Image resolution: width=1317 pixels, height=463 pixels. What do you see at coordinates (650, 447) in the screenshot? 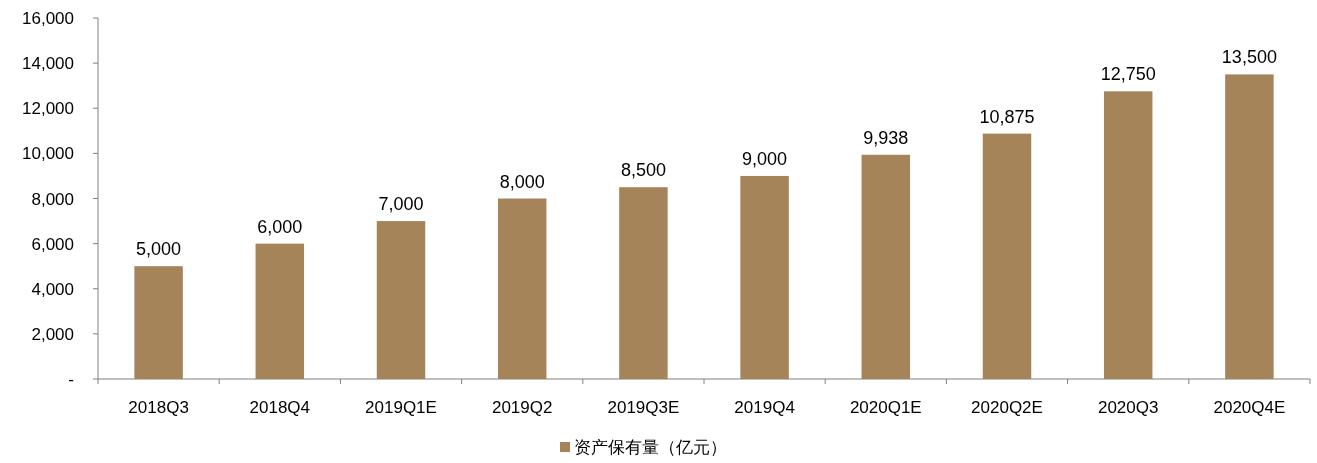
I see `legend-label: 资产保有量（亿元）` at bounding box center [650, 447].